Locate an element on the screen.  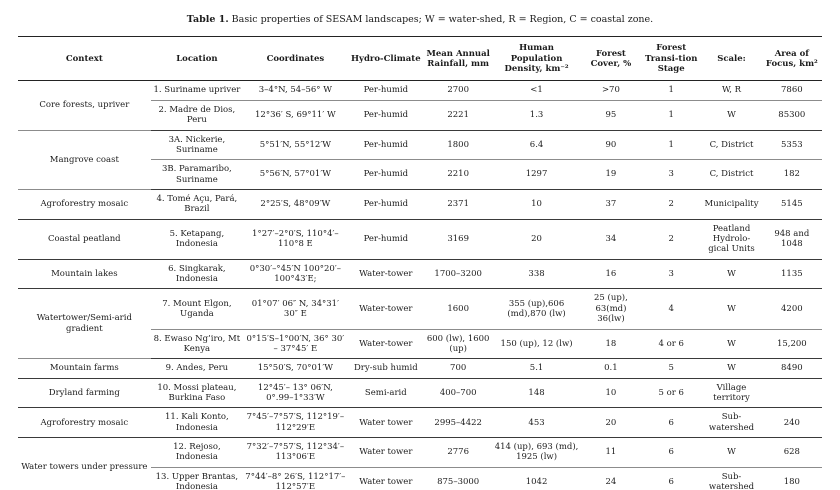
population-density-cell: <1 is located at coordinates (536, 90).